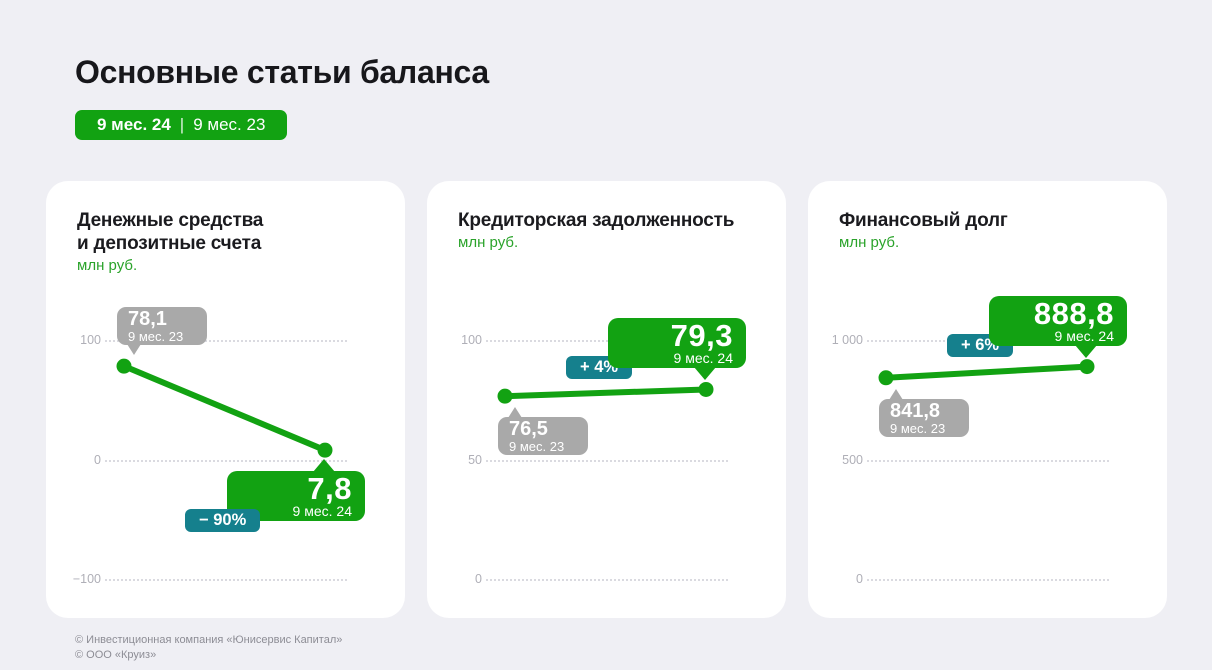 The image size is (1212, 670). I want to click on value-tooltip-previous: 76,5 9 мес. 23, so click(543, 436).